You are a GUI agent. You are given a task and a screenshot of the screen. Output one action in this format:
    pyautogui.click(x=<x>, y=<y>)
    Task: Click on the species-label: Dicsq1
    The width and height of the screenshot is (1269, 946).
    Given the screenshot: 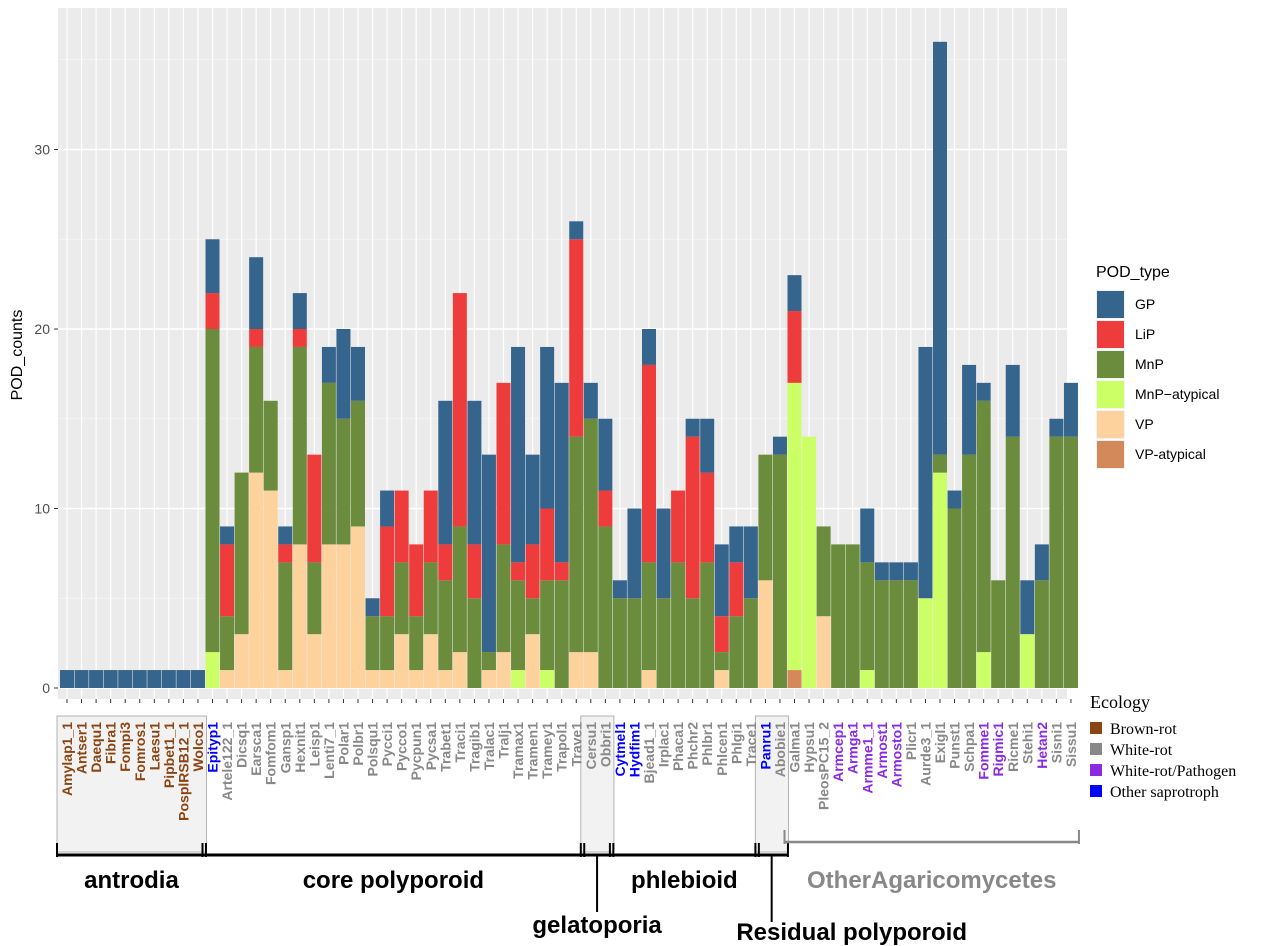 What is the action you would take?
    pyautogui.click(x=242, y=745)
    